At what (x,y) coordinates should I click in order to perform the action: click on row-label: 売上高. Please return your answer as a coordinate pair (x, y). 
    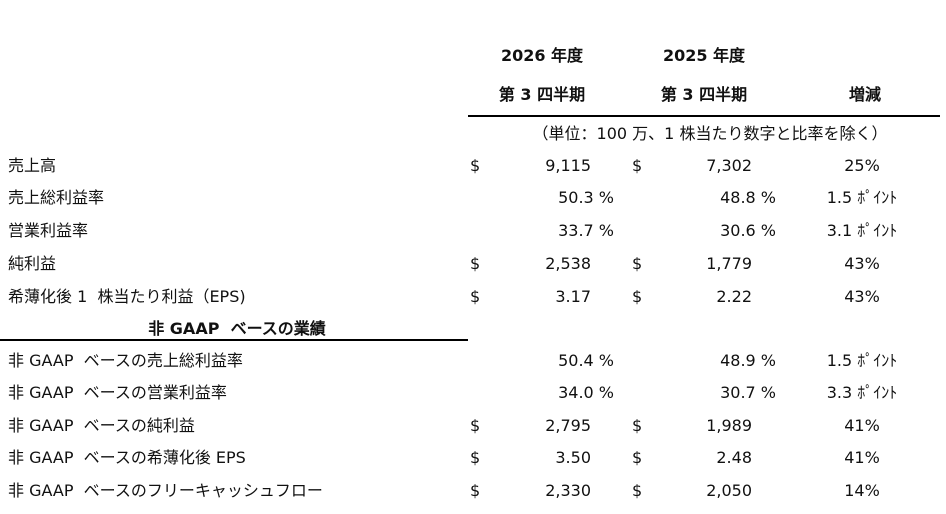
    Looking at the image, I should click on (32, 165).